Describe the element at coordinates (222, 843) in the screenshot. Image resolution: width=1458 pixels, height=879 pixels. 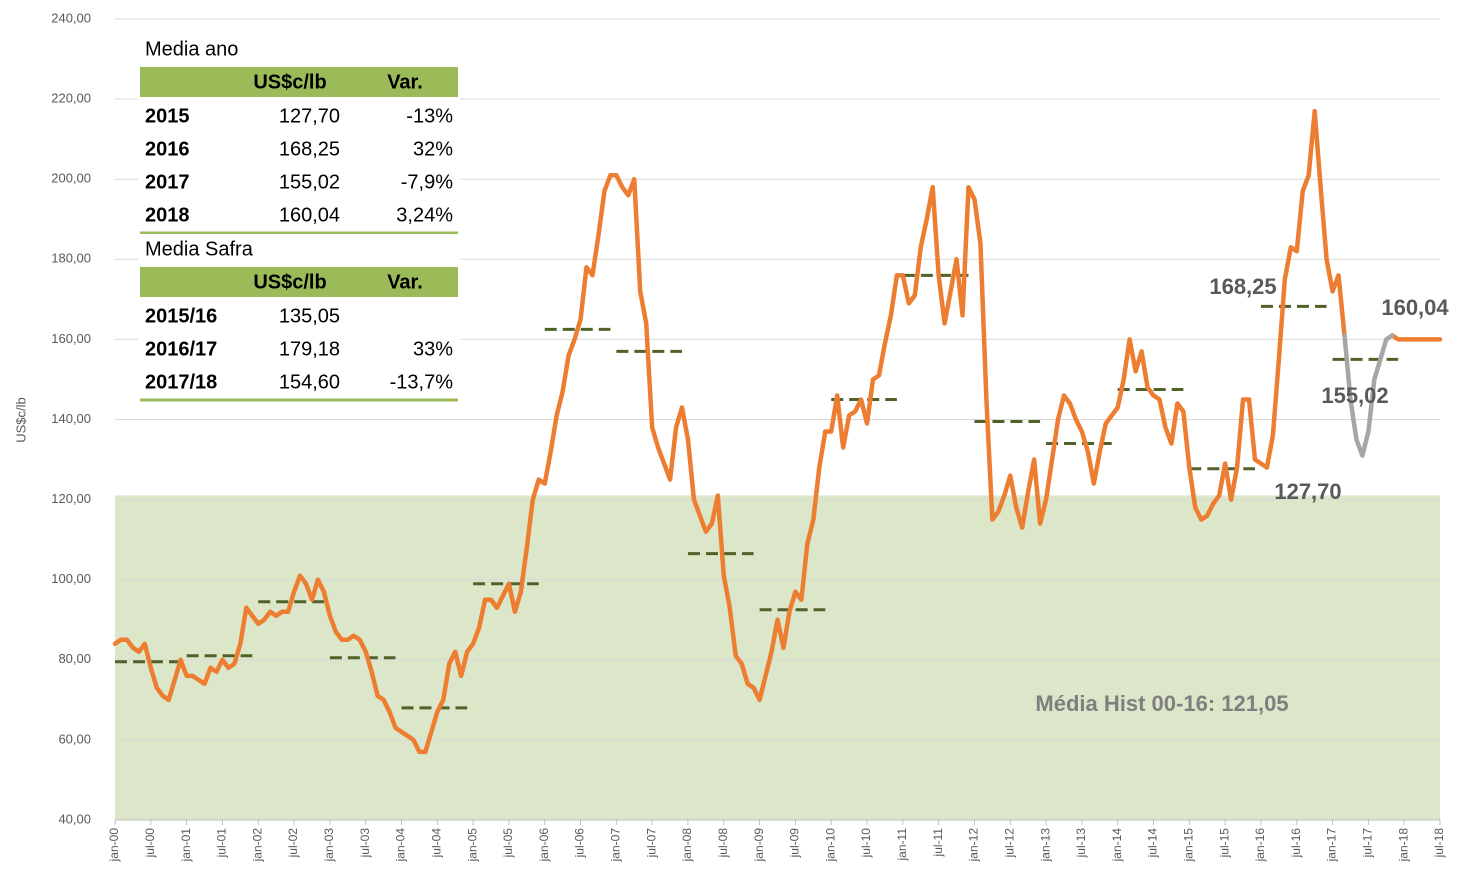
I see `x-tick-label: jul-01` at that location.